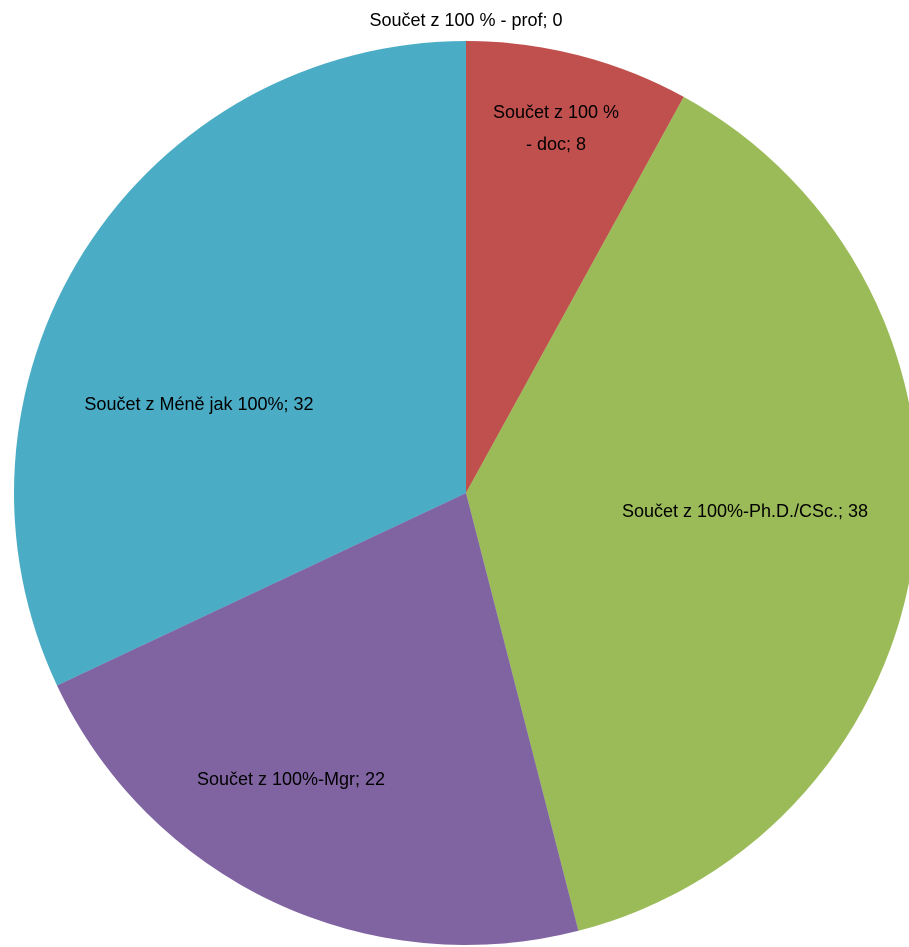  Describe the element at coordinates (575, 267) in the screenshot. I see `pie-slice` at that location.